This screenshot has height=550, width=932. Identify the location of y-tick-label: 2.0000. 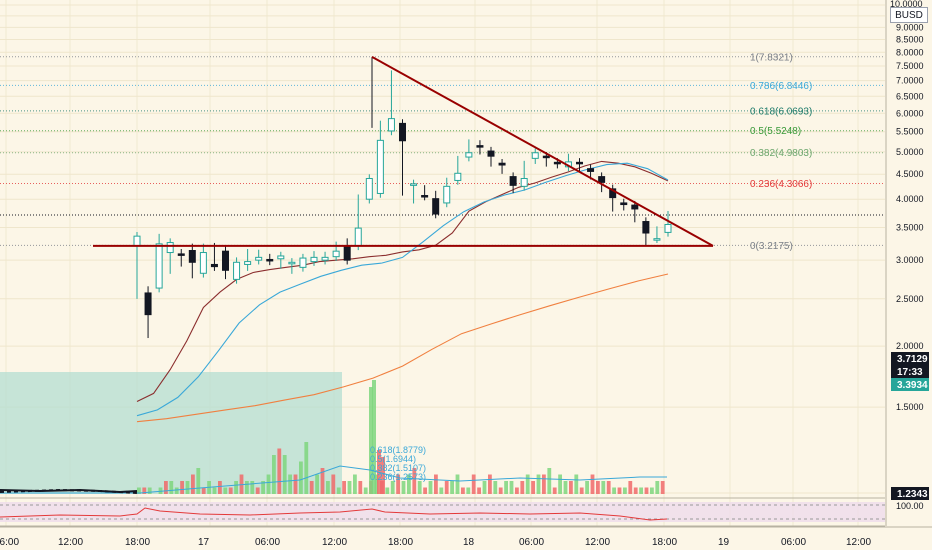
(910, 346).